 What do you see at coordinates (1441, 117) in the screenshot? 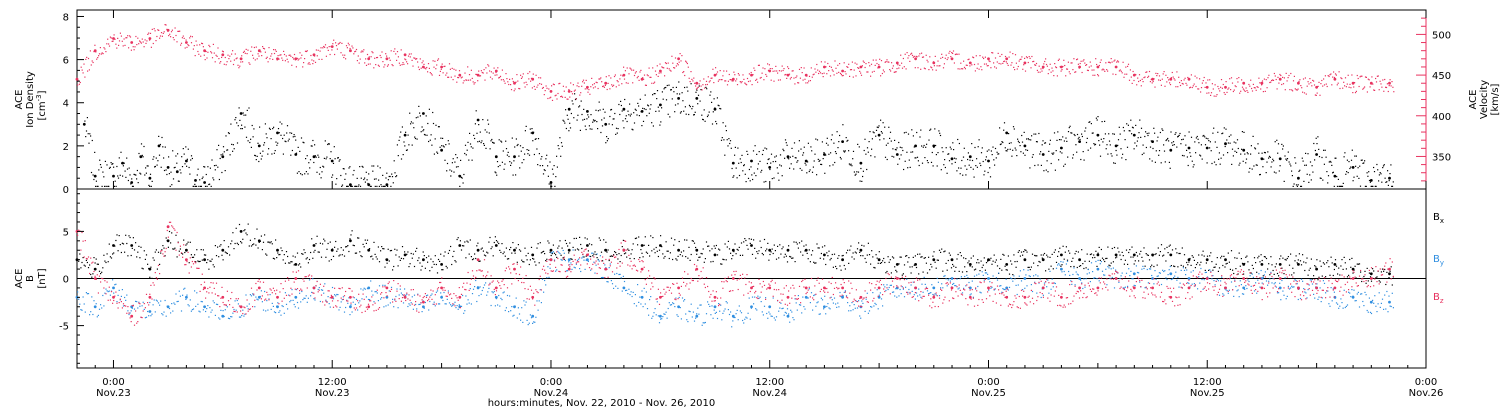
I see `velocity-tick-label: 400` at bounding box center [1441, 117].